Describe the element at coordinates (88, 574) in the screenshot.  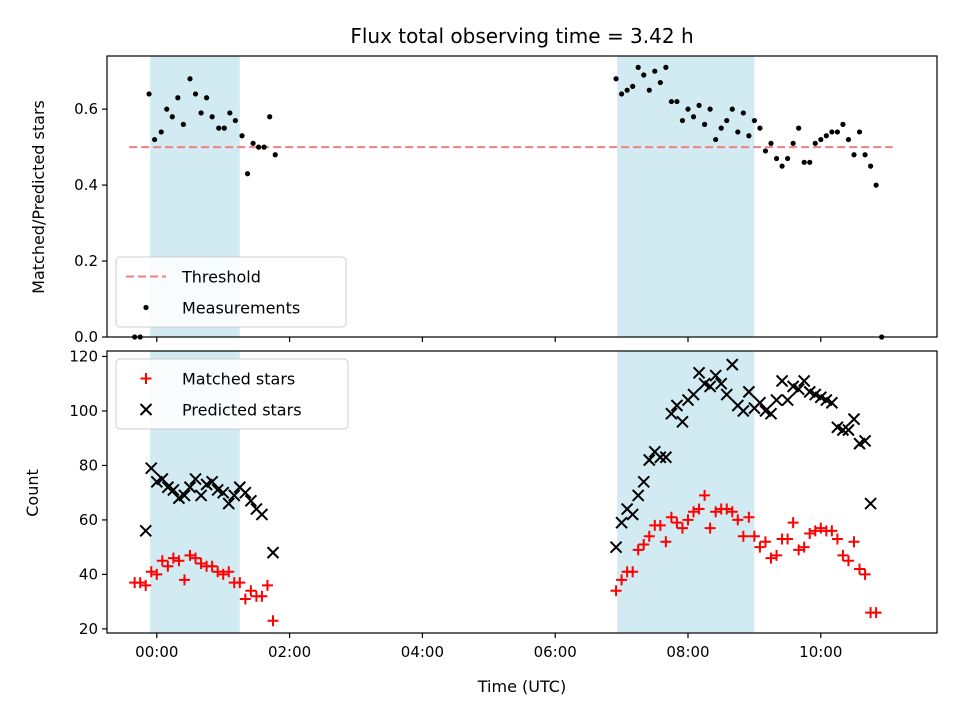
I see `y-tick-label: 40` at that location.